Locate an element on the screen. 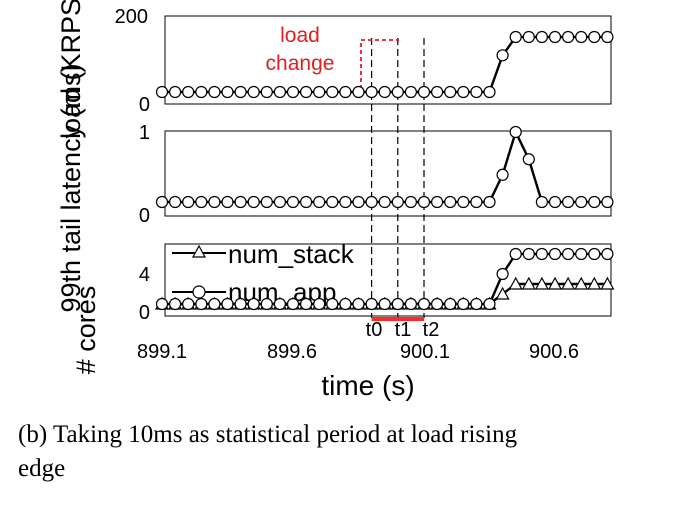  panel-frame-cores is located at coordinates (388, 280).